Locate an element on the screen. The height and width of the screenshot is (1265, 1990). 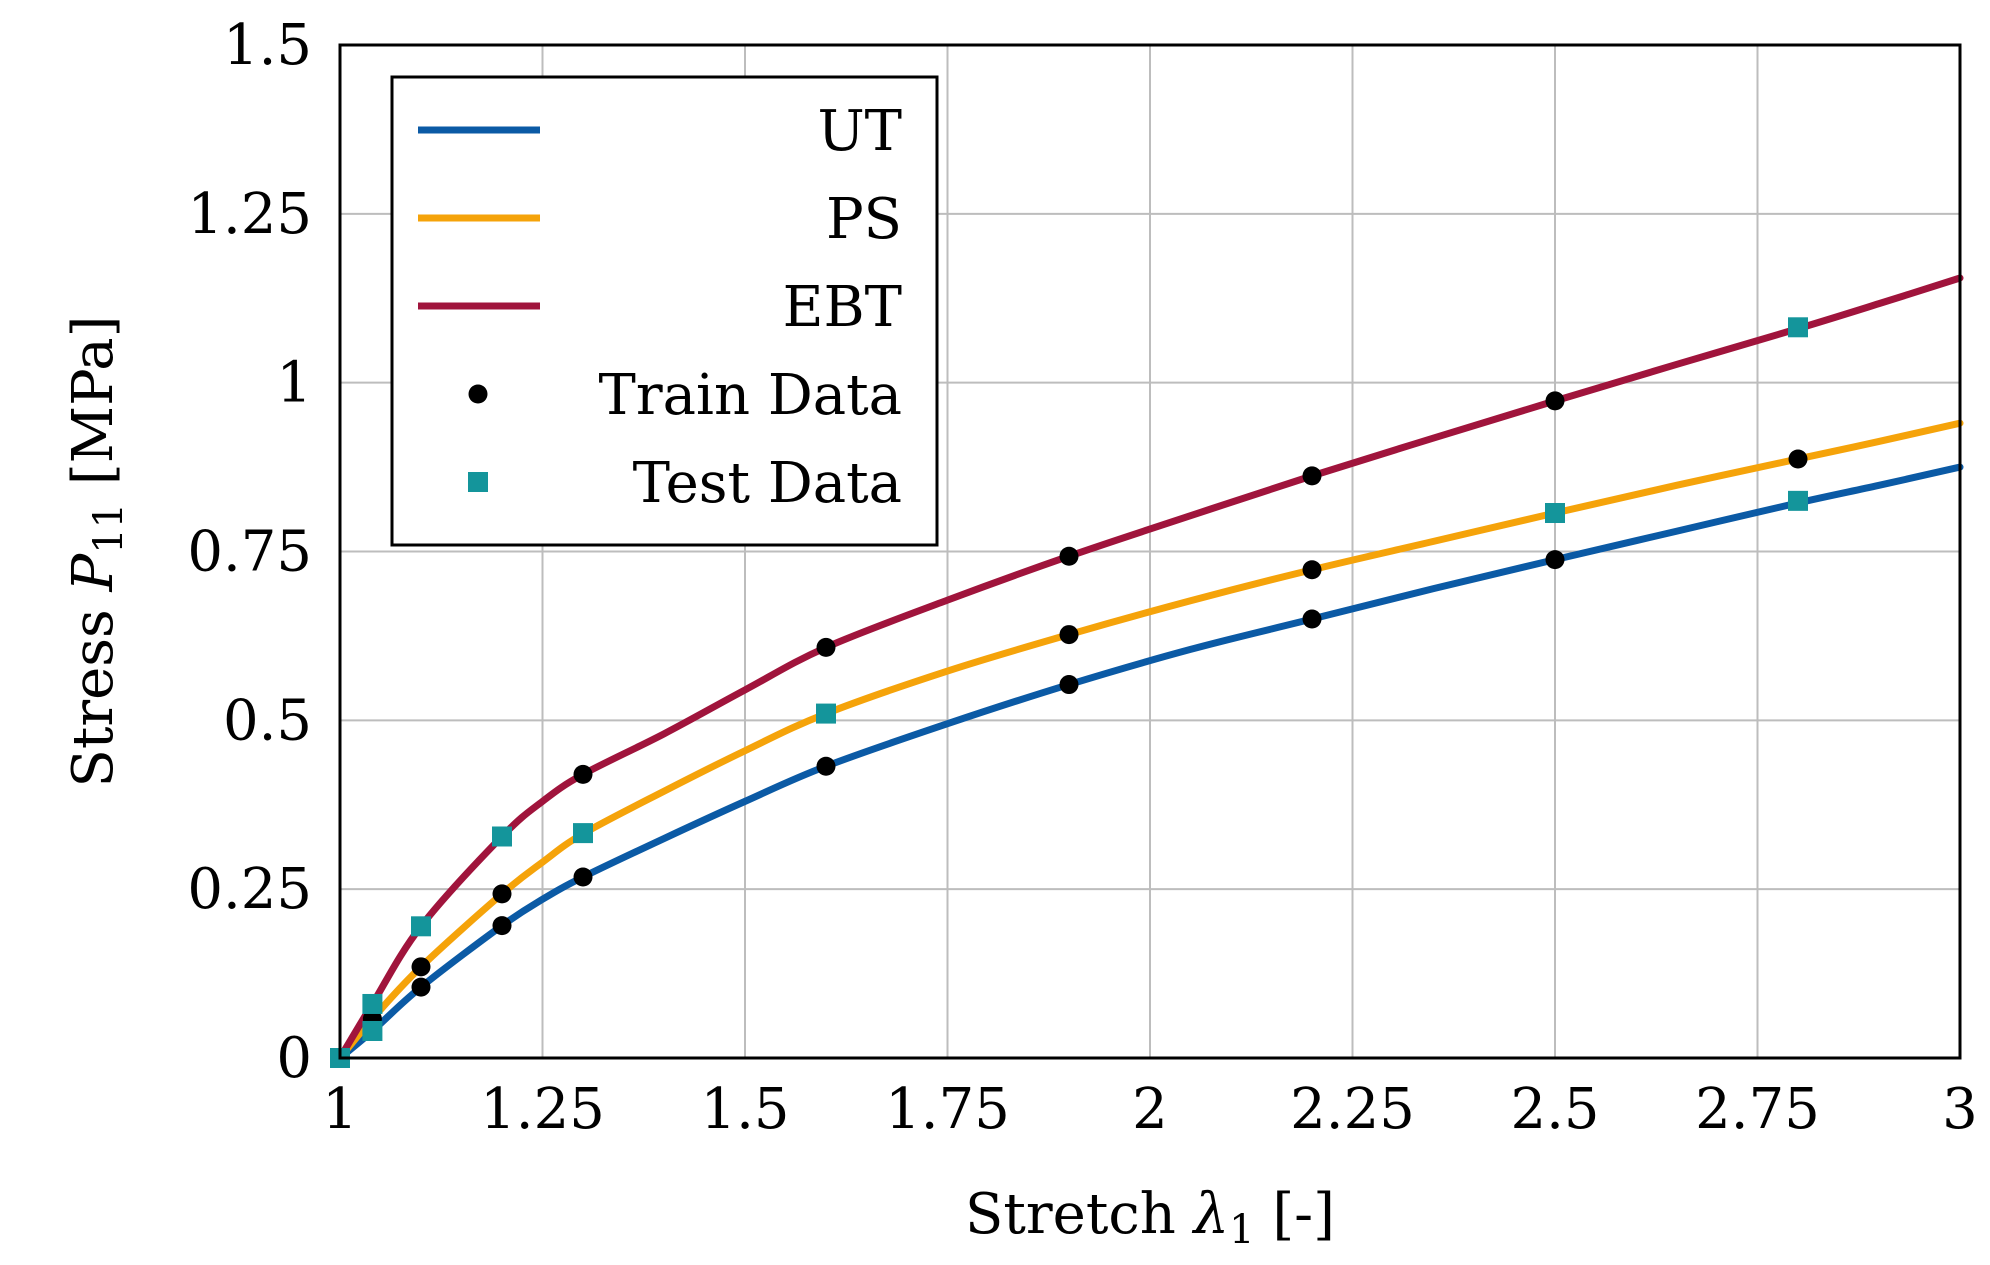
legend-swatch-test-data is located at coordinates (478, 482).